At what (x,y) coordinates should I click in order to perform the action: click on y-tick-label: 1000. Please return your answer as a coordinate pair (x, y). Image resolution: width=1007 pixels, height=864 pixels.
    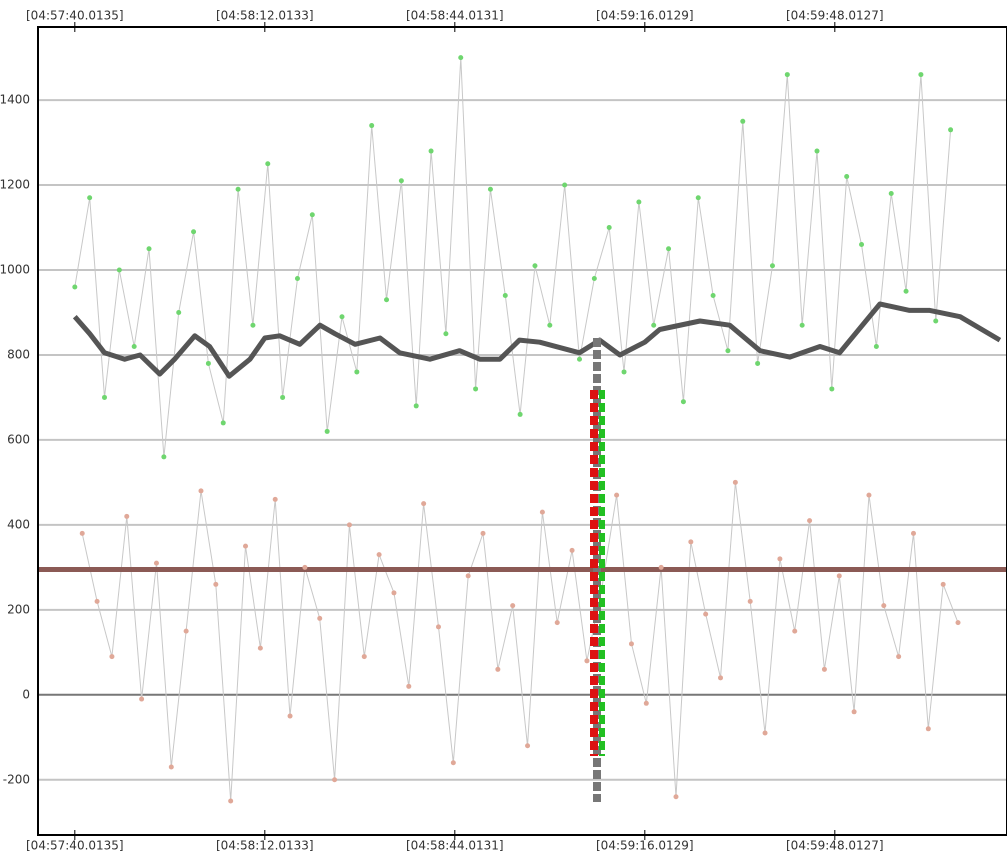
    Looking at the image, I should click on (15, 269).